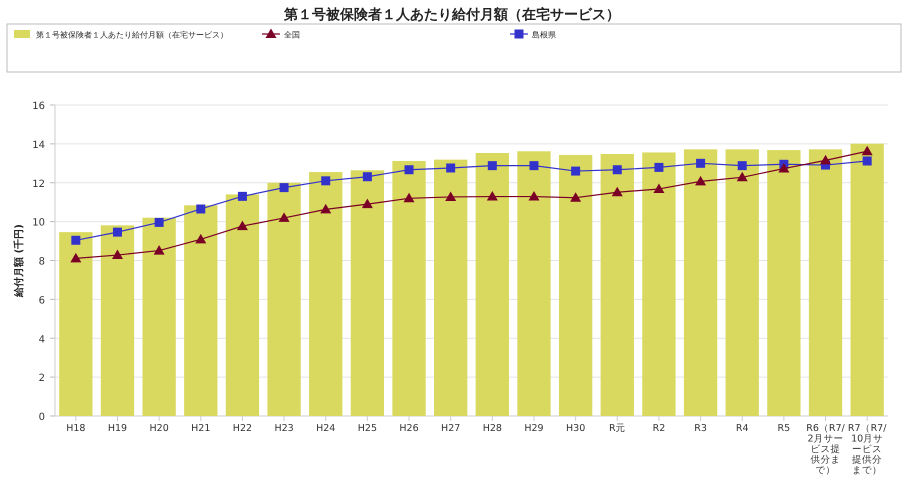 This screenshot has height=482, width=904. What do you see at coordinates (367, 428) in the screenshot?
I see `xtick: H25` at bounding box center [367, 428].